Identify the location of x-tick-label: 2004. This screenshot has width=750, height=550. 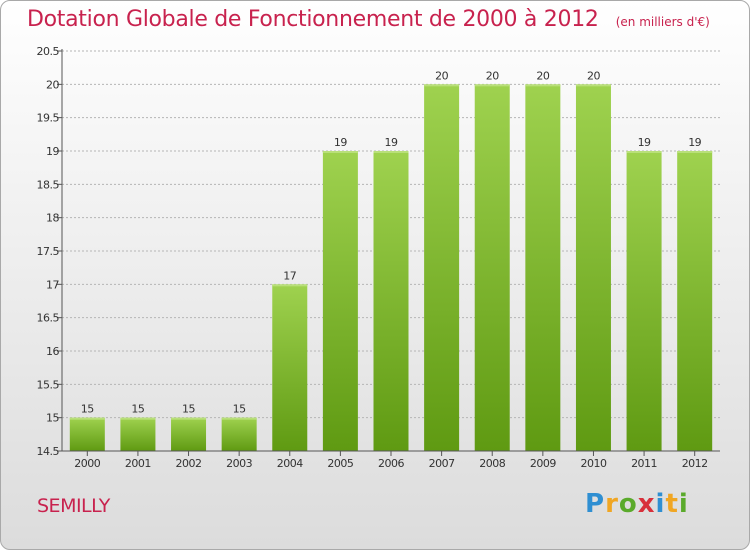
(290, 463).